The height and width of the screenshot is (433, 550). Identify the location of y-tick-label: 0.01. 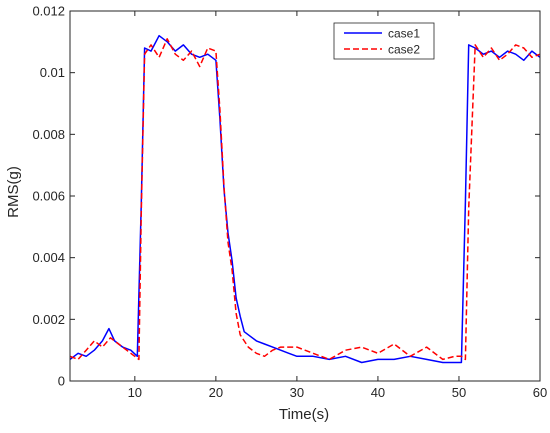
(52, 72).